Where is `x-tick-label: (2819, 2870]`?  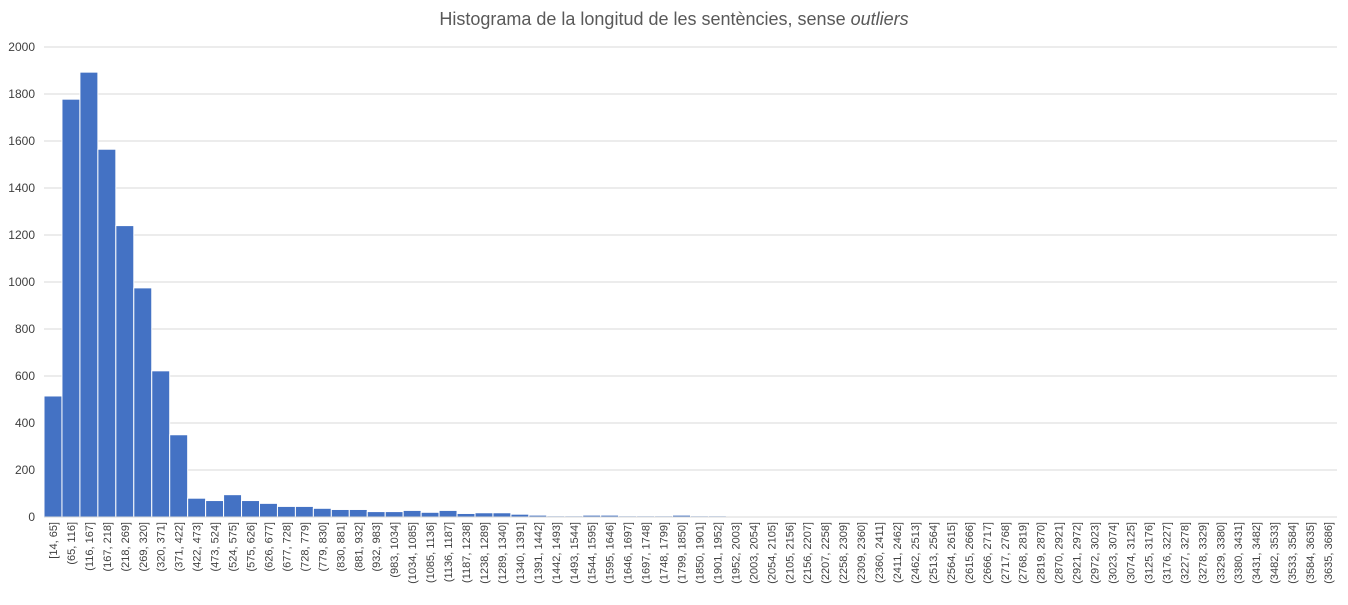 x-tick-label: (2819, 2870] is located at coordinates (1042, 553).